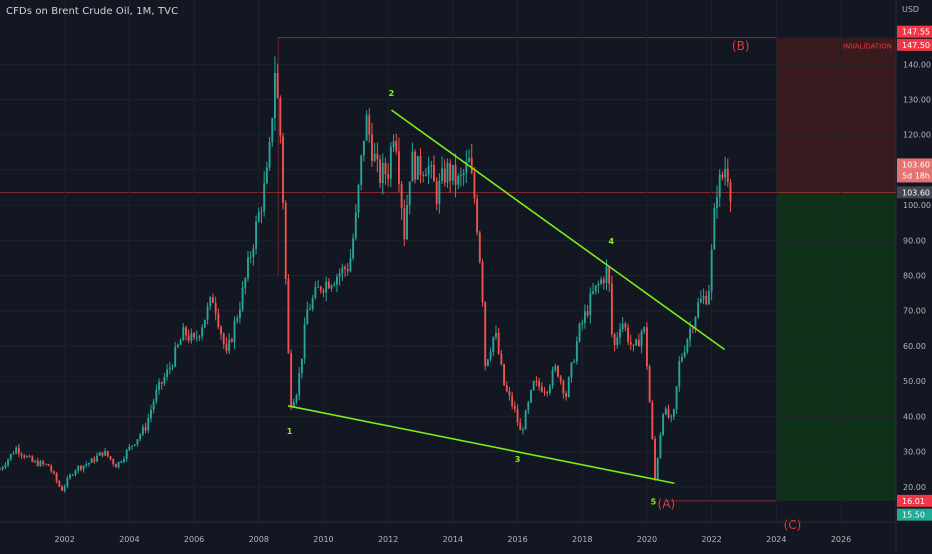 The image size is (932, 554). Describe the element at coordinates (867, 47) in the screenshot. I see `invalidation-label: INVALIDATION` at that location.